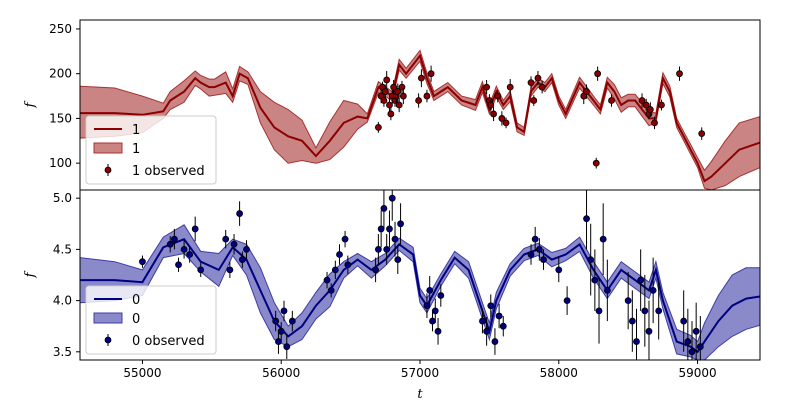 This screenshot has width=800, height=400. I want to click on legend-bottom: 0 0 0 observed, so click(151, 320).